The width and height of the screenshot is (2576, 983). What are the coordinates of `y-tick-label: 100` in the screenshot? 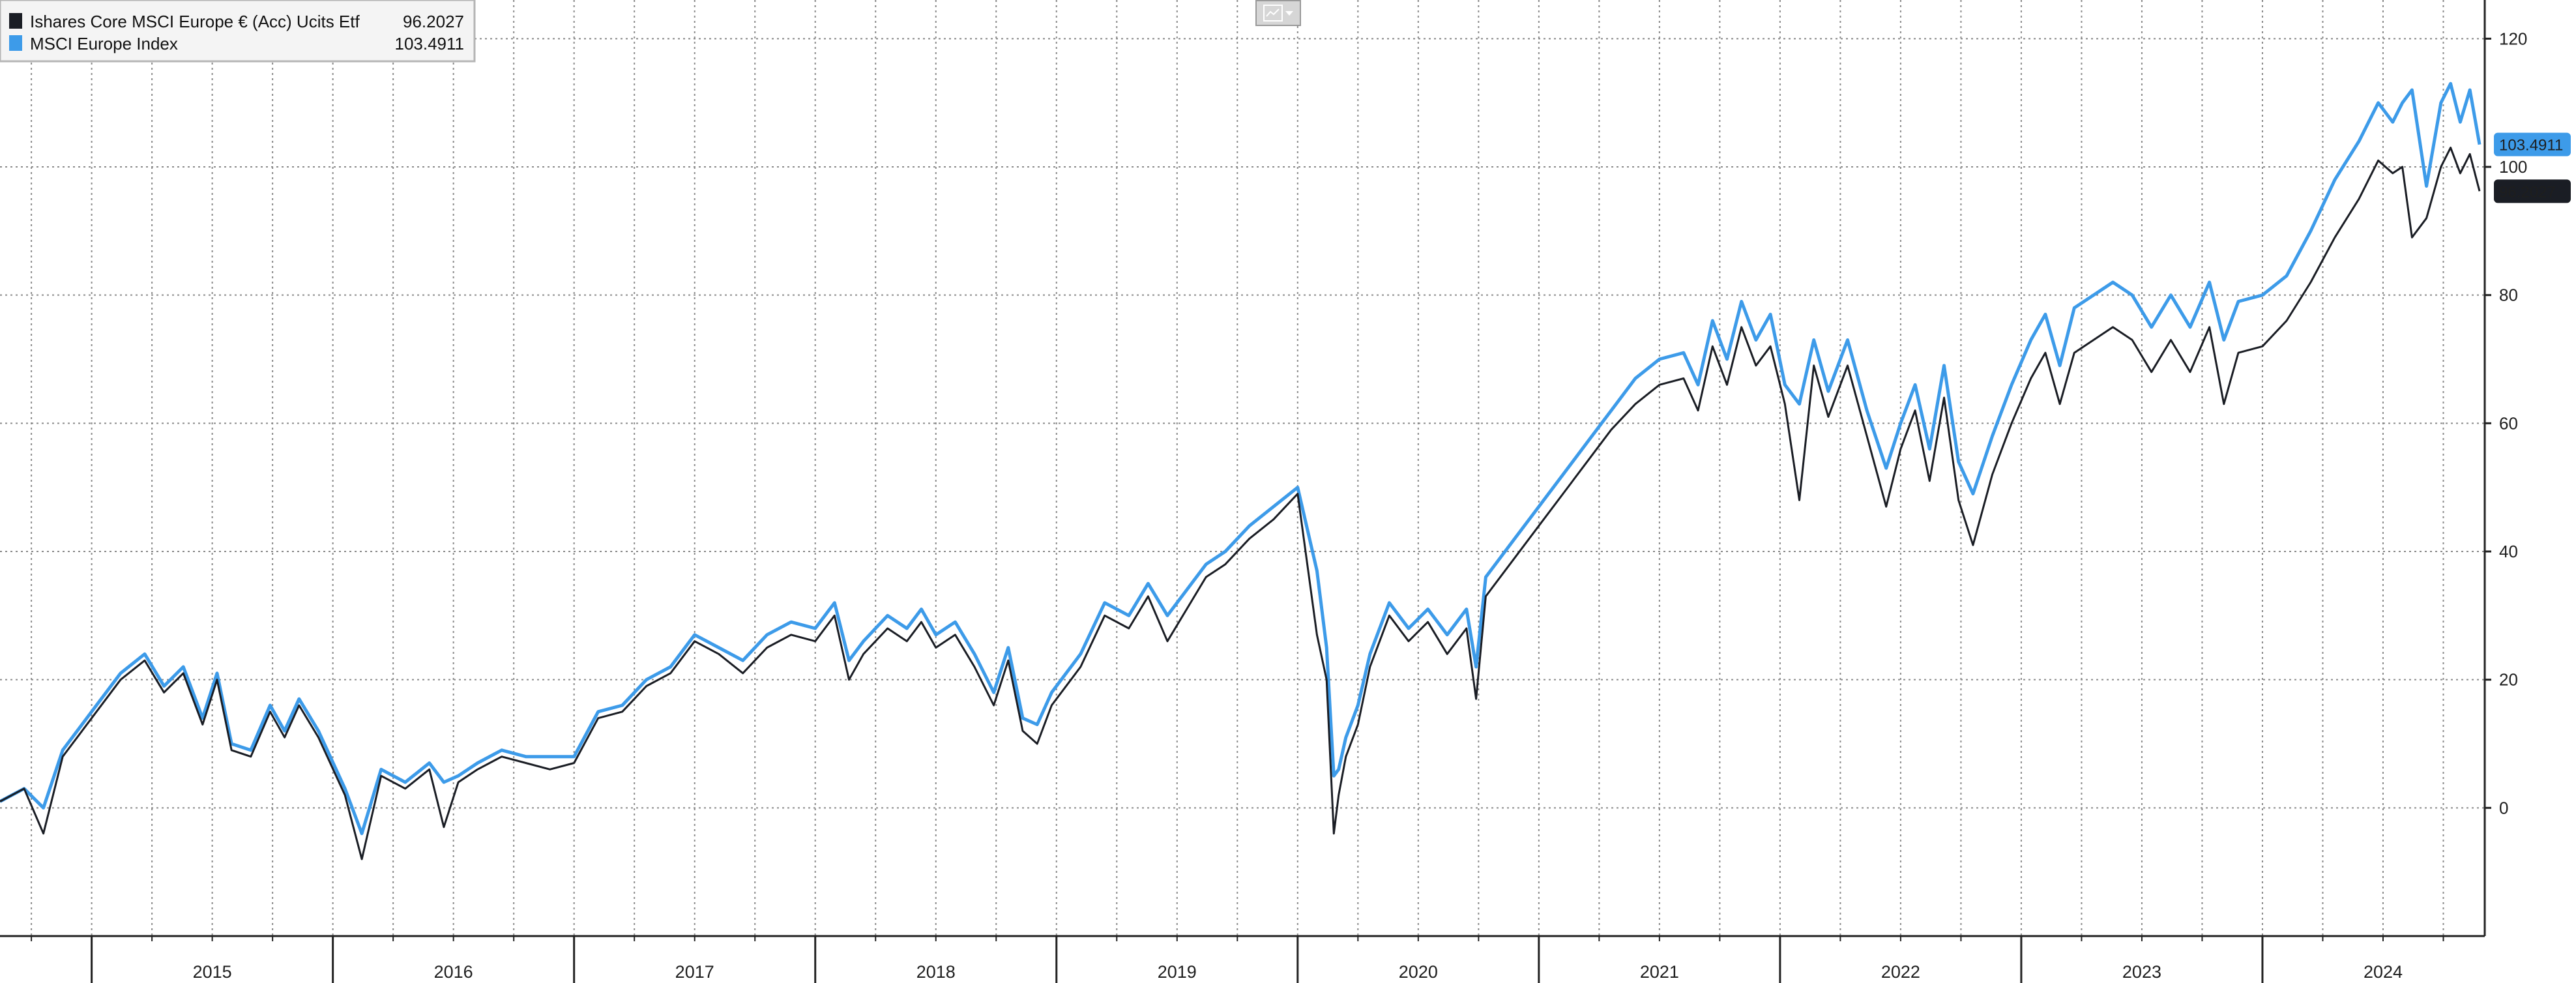 It's located at (2513, 167).